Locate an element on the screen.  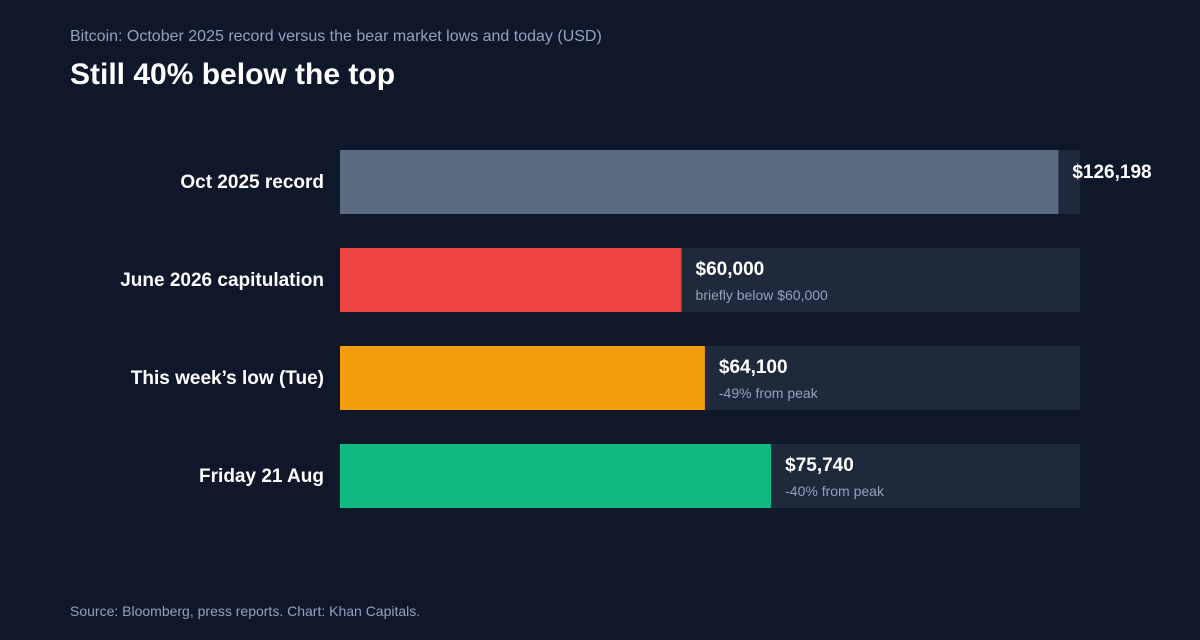
category-label: Friday 21 Aug is located at coordinates (261, 476).